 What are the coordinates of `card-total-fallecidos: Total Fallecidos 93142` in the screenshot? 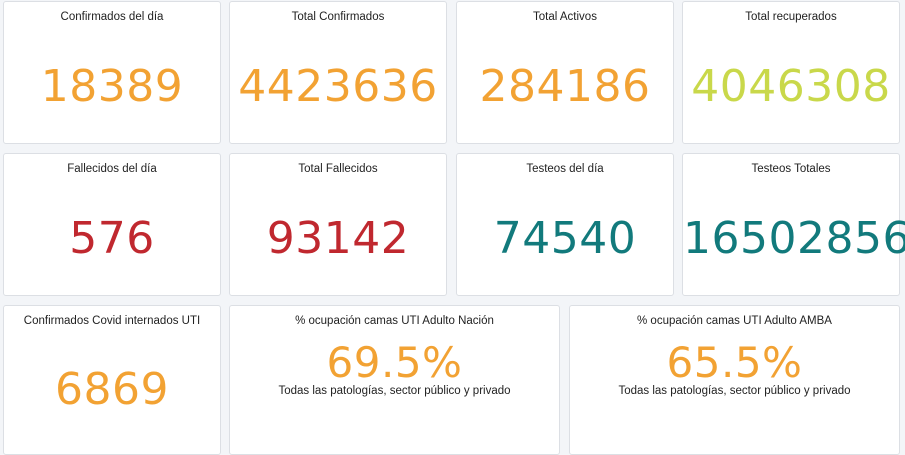 It's located at (338, 224).